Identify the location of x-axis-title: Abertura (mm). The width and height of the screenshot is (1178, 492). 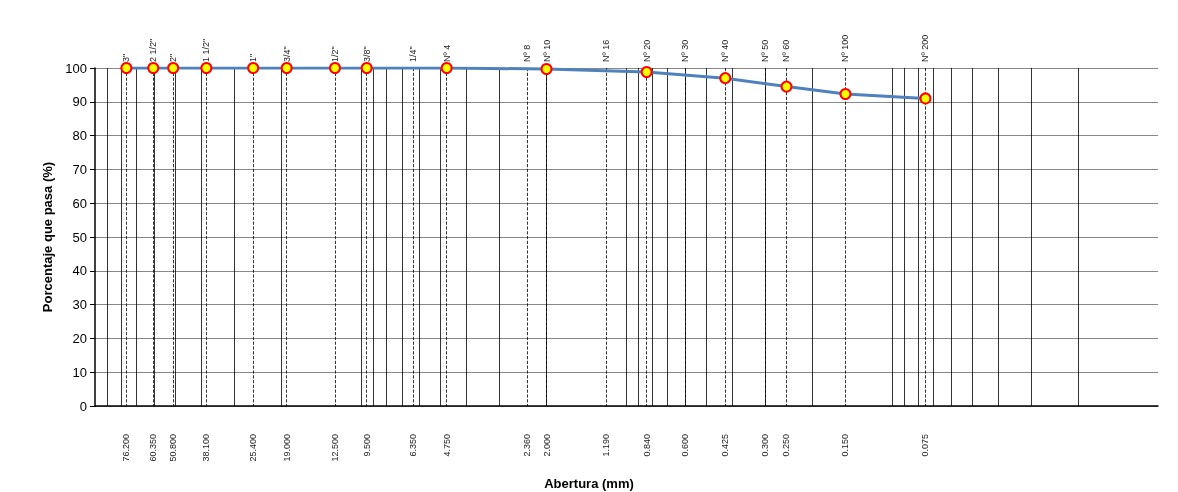
(589, 483).